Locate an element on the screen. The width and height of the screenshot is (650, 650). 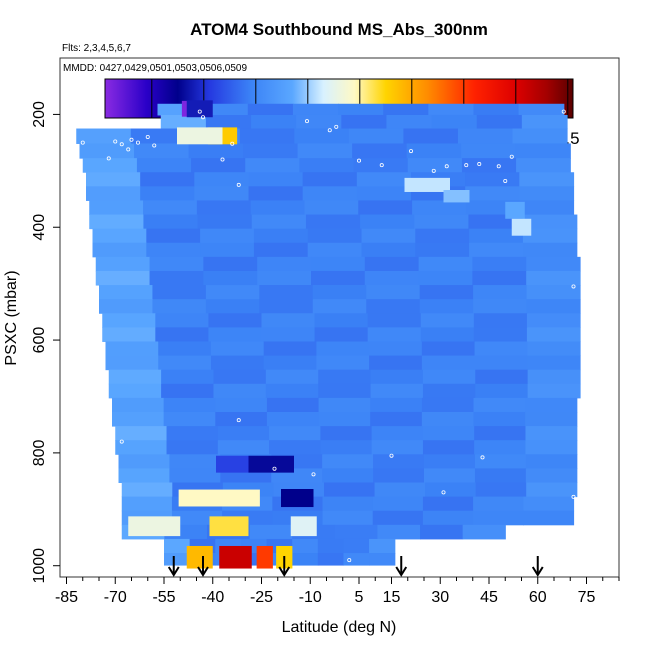
x-axis-label: Latitude (deg N) is located at coordinates (339, 627).